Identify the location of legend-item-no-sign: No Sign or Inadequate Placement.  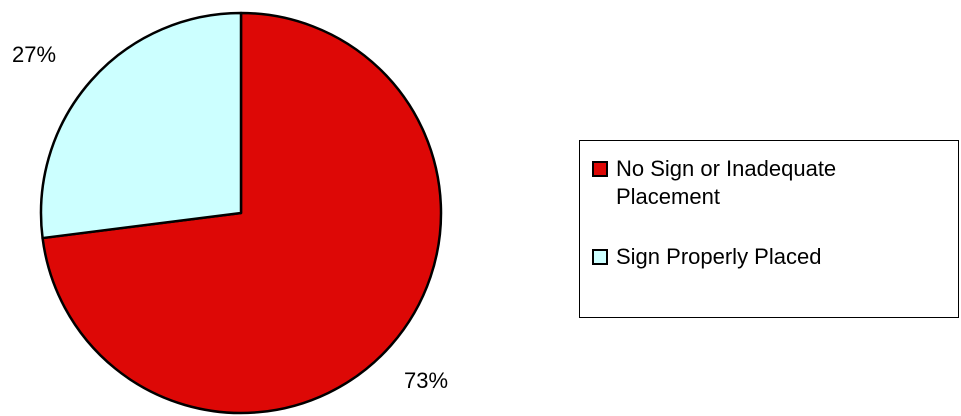
(764, 183).